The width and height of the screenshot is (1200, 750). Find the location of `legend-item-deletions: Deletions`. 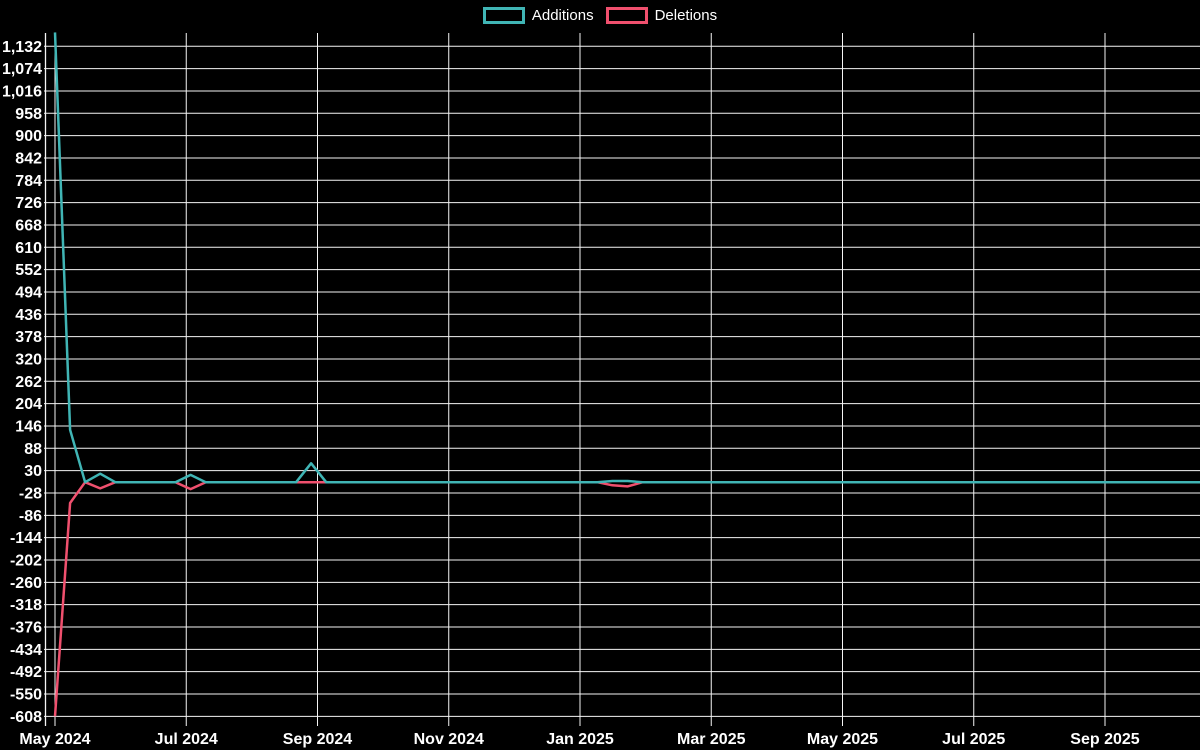

legend-item-deletions: Deletions is located at coordinates (661, 15).